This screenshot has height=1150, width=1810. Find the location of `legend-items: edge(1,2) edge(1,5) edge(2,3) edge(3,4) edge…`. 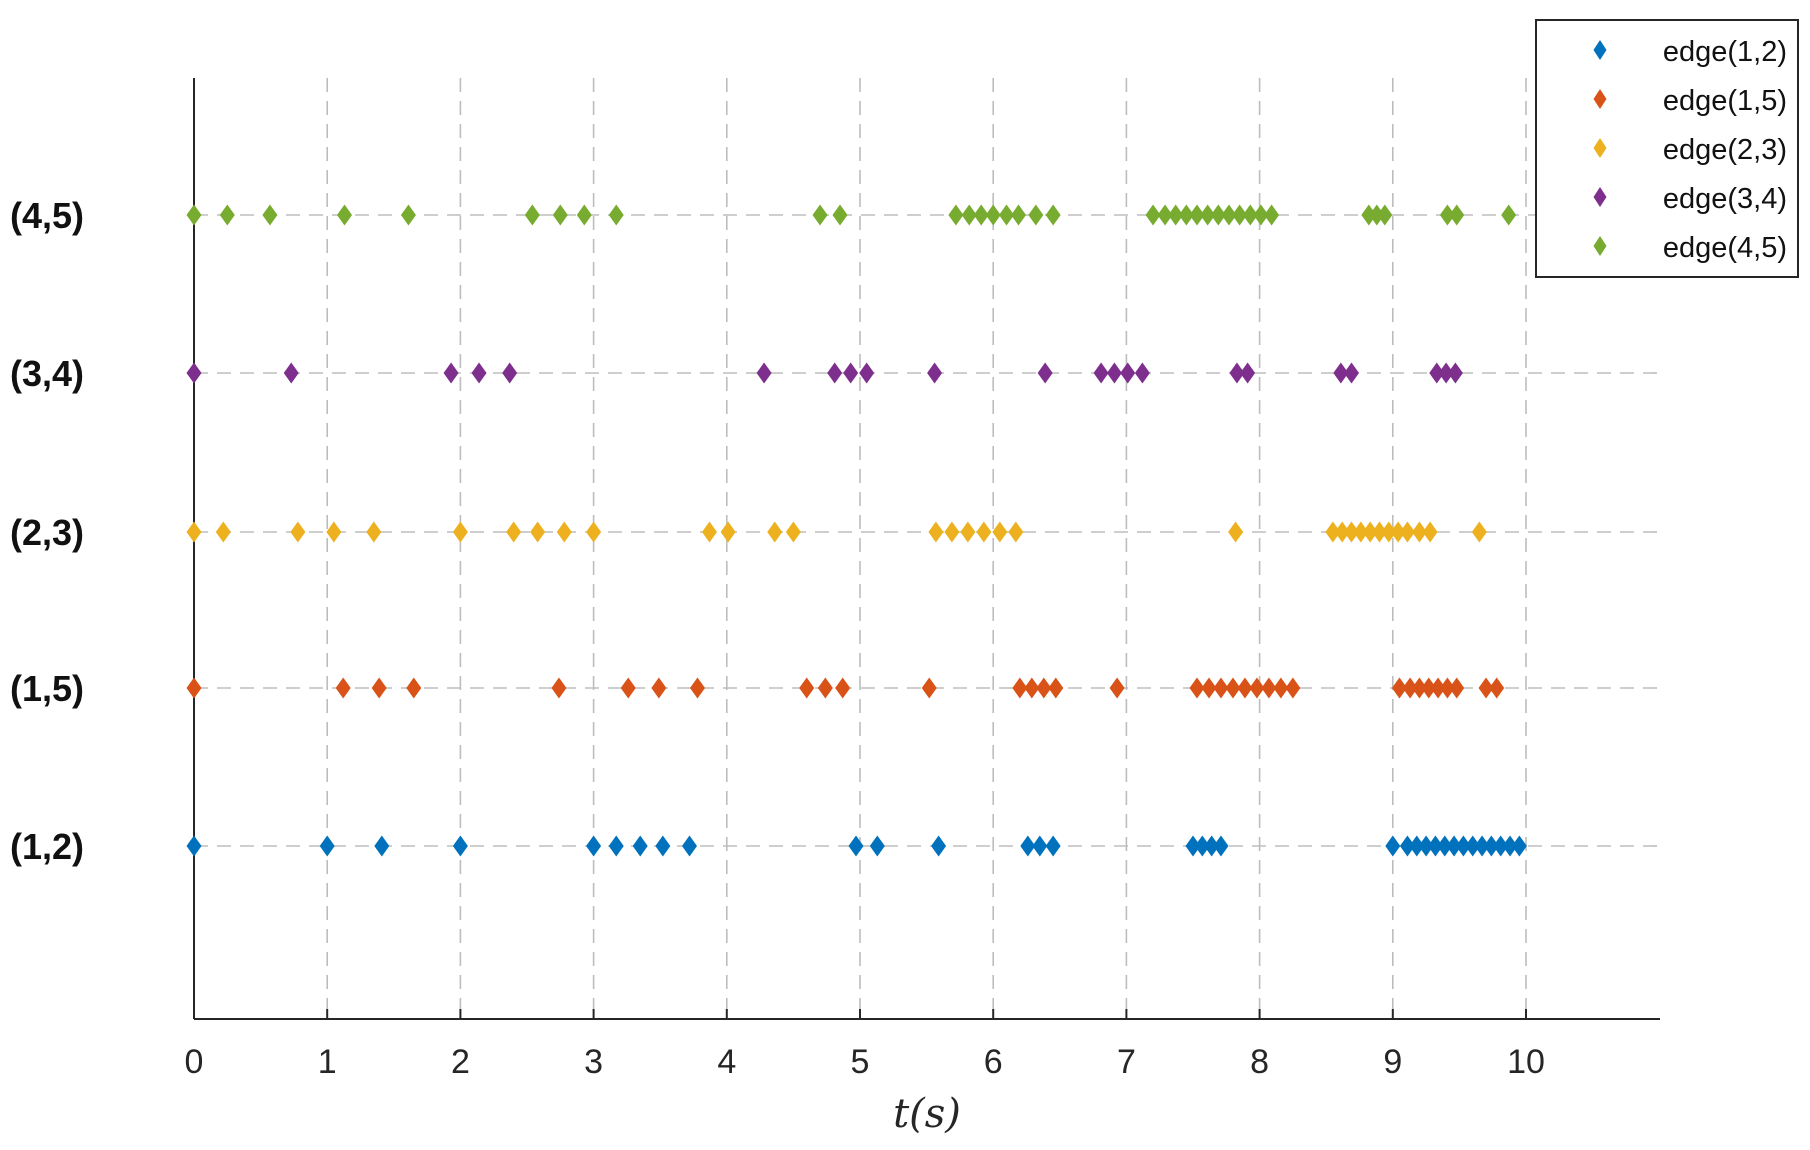

legend-items: edge(1,2) edge(1,5) edge(2,3) edge(3,4) edge… is located at coordinates (1690, 150).